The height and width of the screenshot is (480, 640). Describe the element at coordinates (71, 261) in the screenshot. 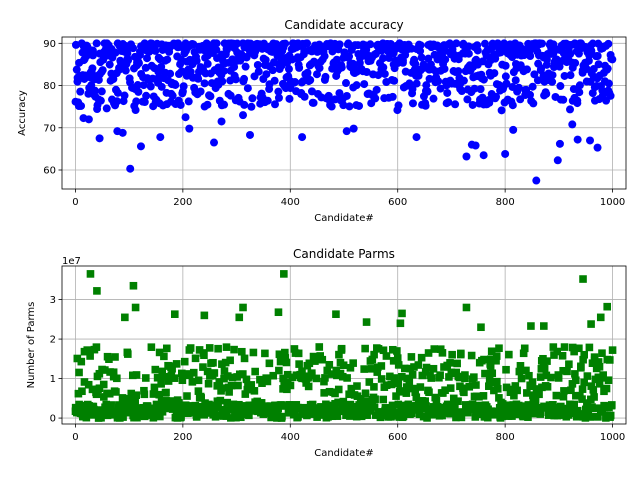

I see `parms-offset-text: 1e7` at that location.